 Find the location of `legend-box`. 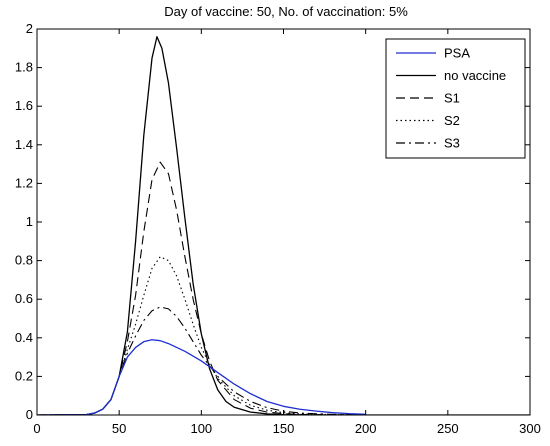

legend-box is located at coordinates (455, 98).